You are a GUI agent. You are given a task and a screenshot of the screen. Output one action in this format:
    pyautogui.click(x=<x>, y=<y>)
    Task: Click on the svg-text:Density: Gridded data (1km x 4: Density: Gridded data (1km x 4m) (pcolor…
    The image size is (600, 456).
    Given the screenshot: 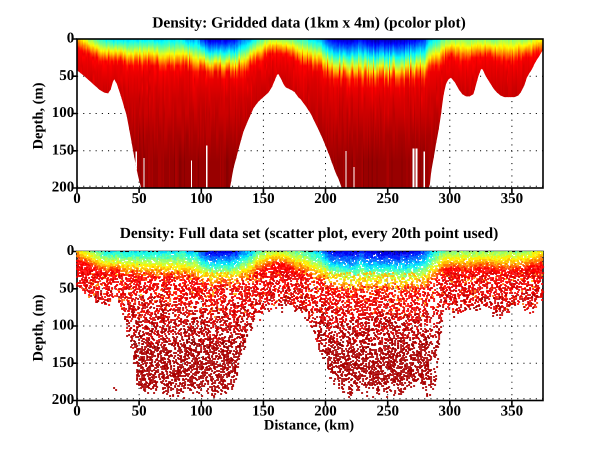 What is the action you would take?
    pyautogui.click(x=309, y=23)
    